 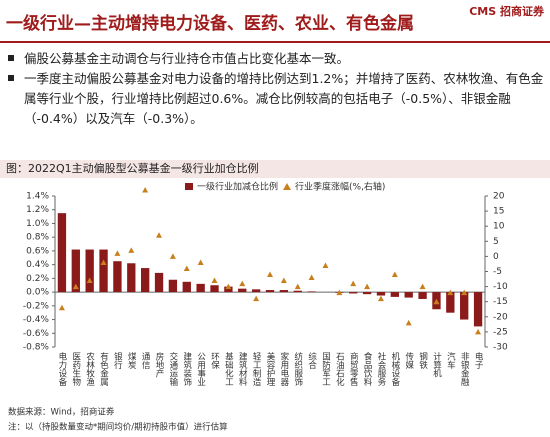 I want to click on x-tick-label: 交通运输, so click(x=173, y=369).